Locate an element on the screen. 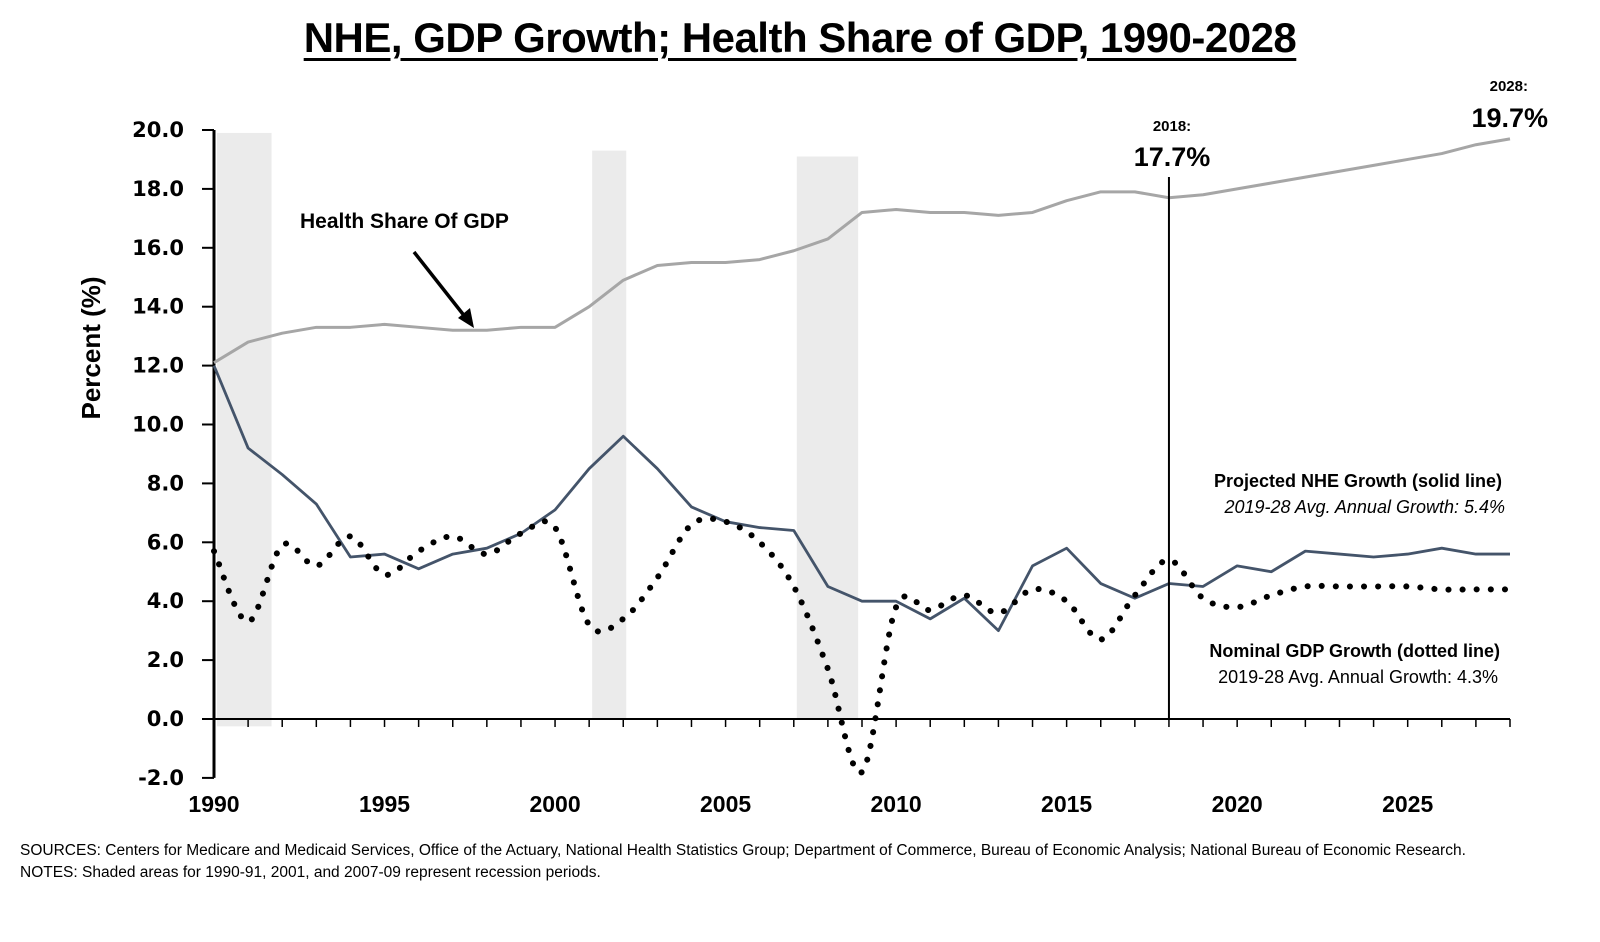  nhe-growth-label: Projected NHE Growth (solid line) is located at coordinates (1358, 481).